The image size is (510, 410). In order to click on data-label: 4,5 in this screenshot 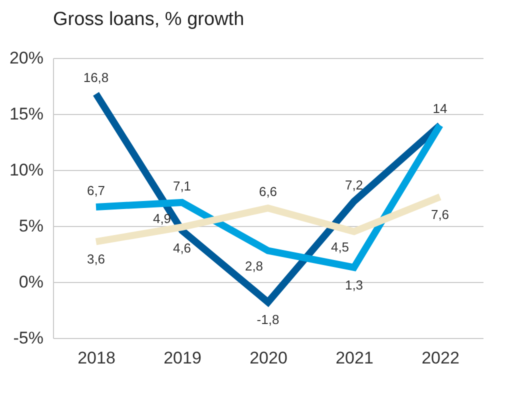, I will do `click(340, 247)`.